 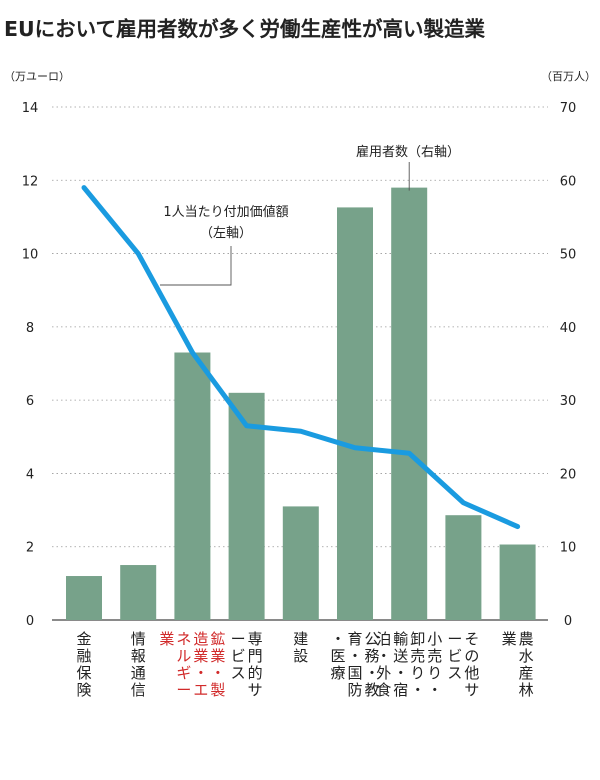 I want to click on category-label-char: 造, so click(x=200, y=639).